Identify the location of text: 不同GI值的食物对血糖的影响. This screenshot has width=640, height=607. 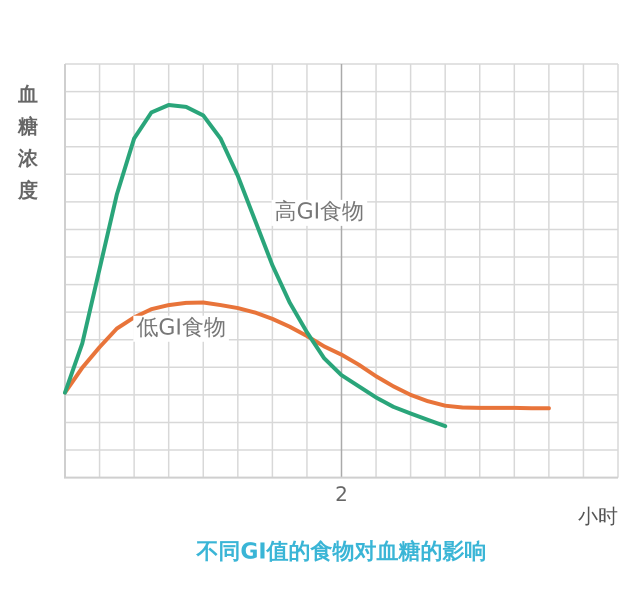
(341, 552).